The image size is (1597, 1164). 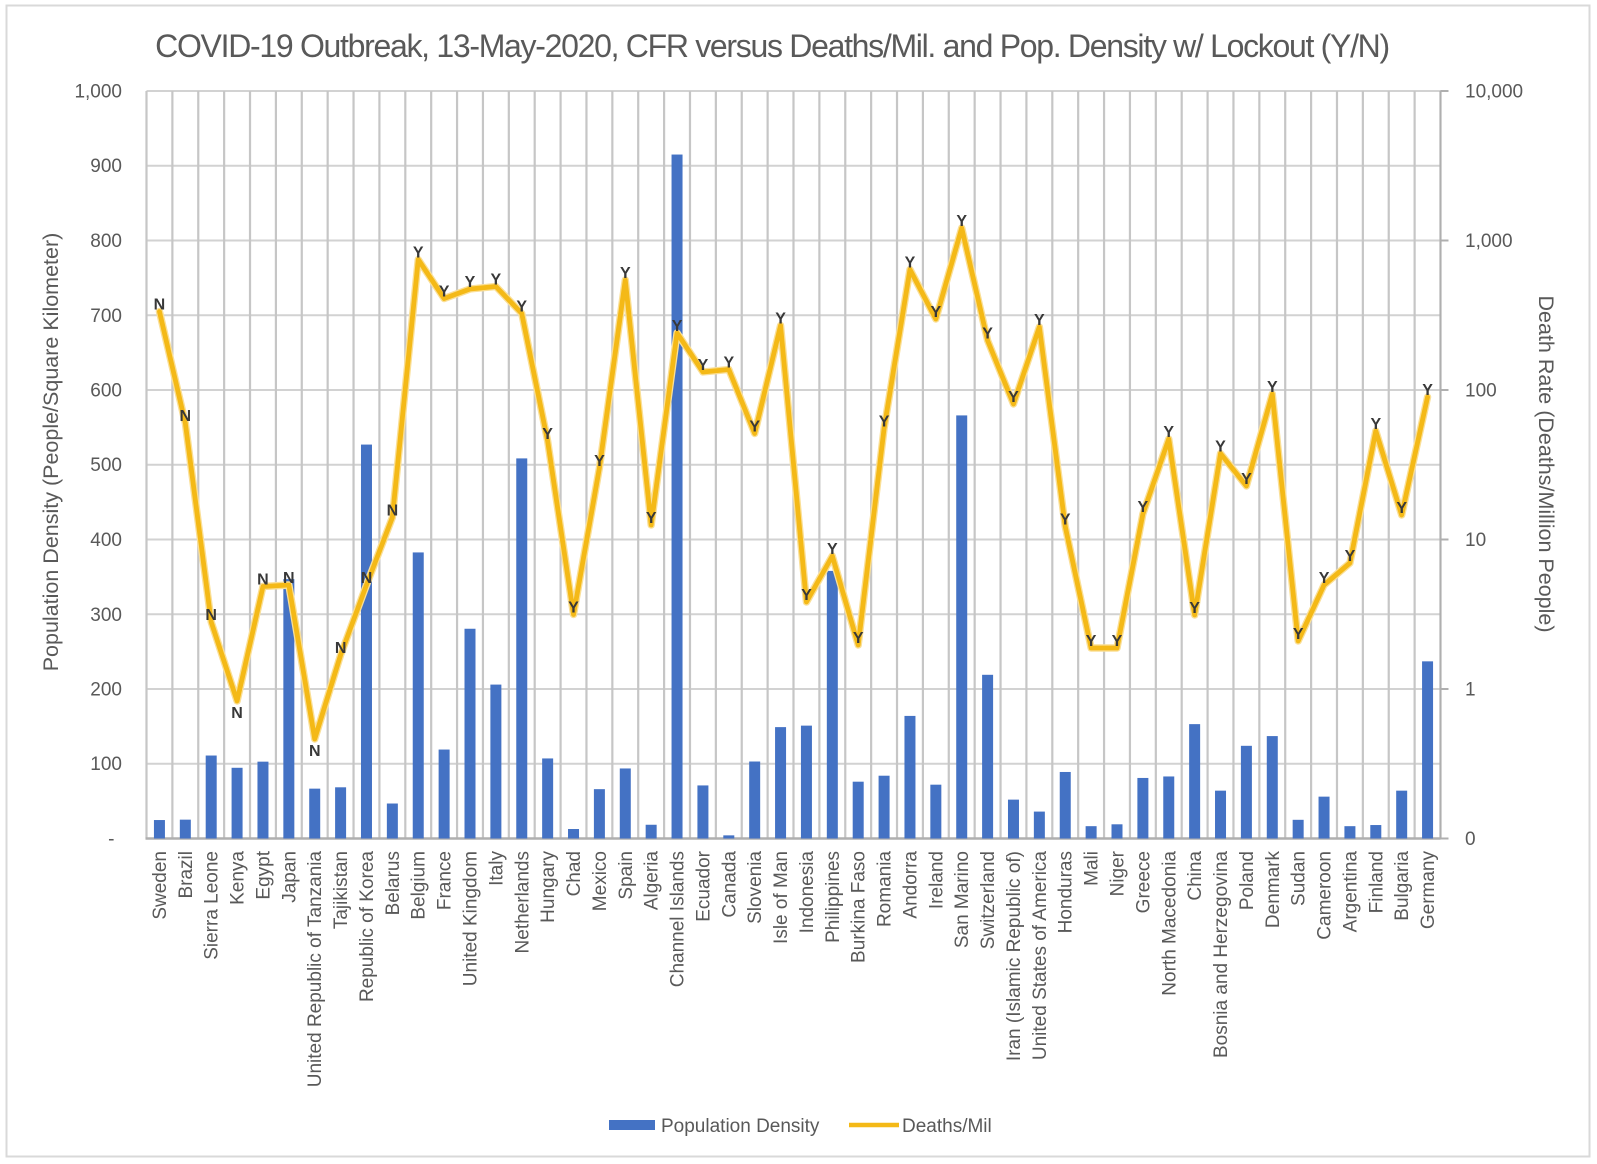 I want to click on svg-text: Japan, so click(x=289, y=877).